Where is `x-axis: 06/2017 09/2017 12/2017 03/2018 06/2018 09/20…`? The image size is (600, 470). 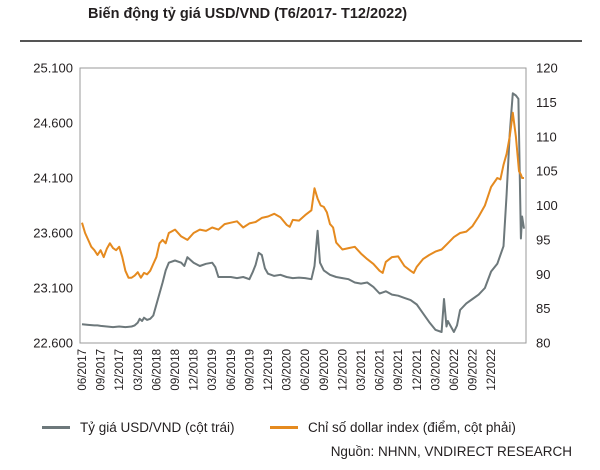 x-axis: 06/2017 09/2017 12/2017 03/2018 06/2018 09/20… is located at coordinates (287, 370).